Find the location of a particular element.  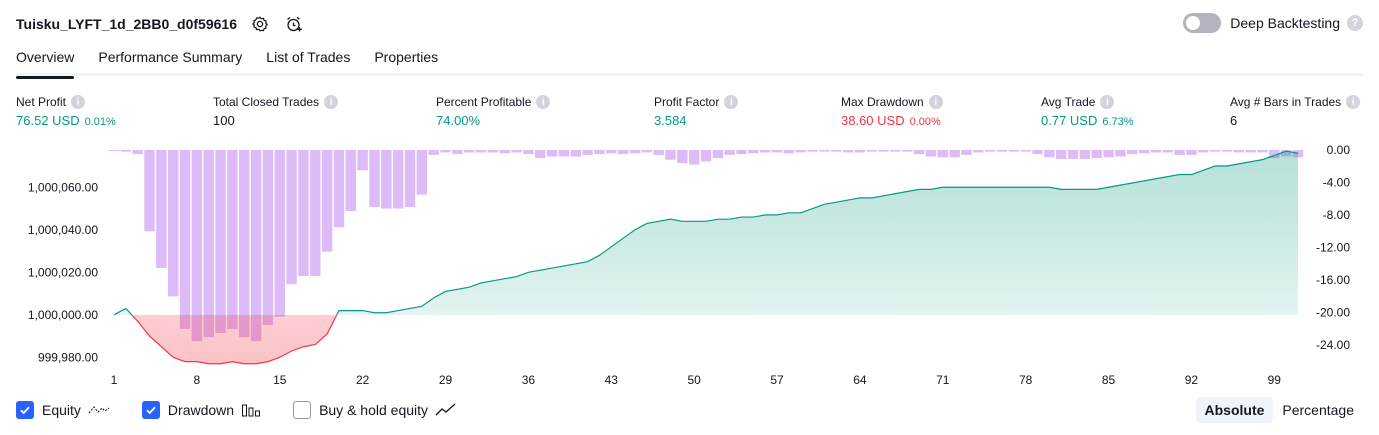

x-tick-label: 50 is located at coordinates (694, 380).